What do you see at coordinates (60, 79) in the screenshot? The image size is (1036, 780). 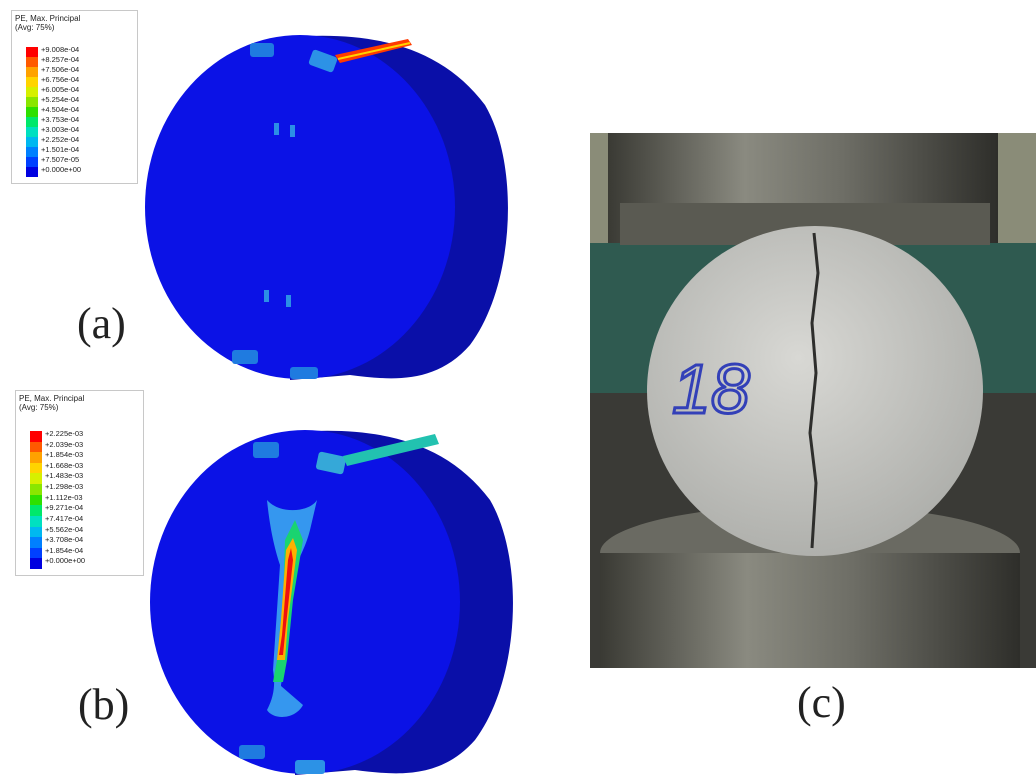 I see `legend-a-value: +6.756e-04` at bounding box center [60, 79].